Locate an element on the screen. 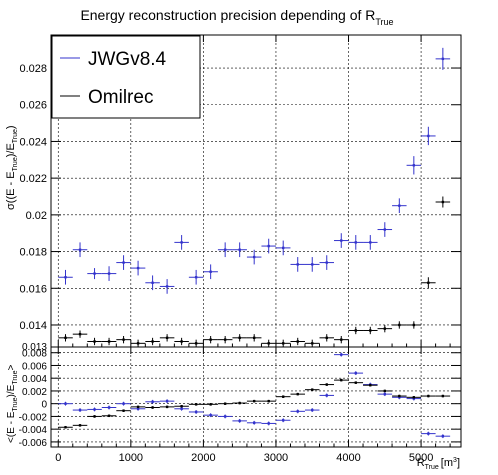 The height and width of the screenshot is (475, 498). legend-entry-jwgv84: JWGv8.4 is located at coordinates (113, 59).